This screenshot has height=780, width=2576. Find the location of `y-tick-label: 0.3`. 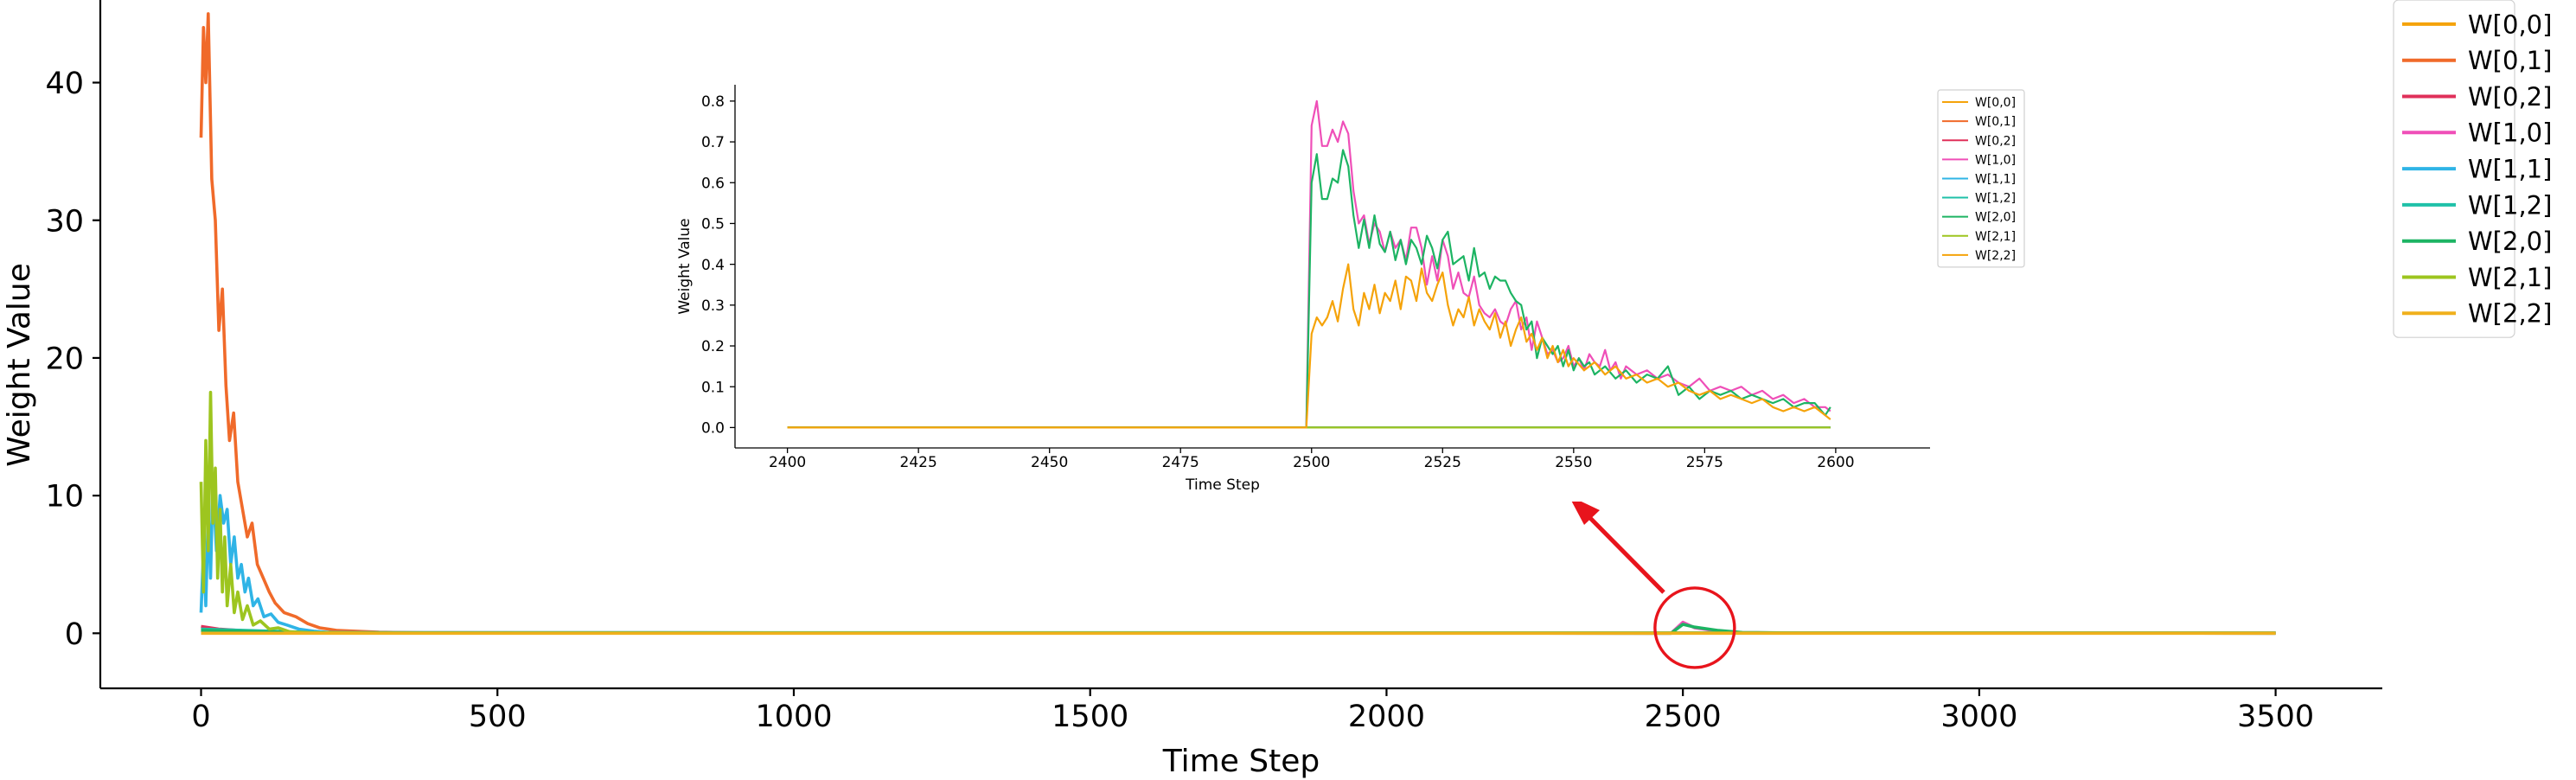

y-tick-label: 0.3 is located at coordinates (713, 306).